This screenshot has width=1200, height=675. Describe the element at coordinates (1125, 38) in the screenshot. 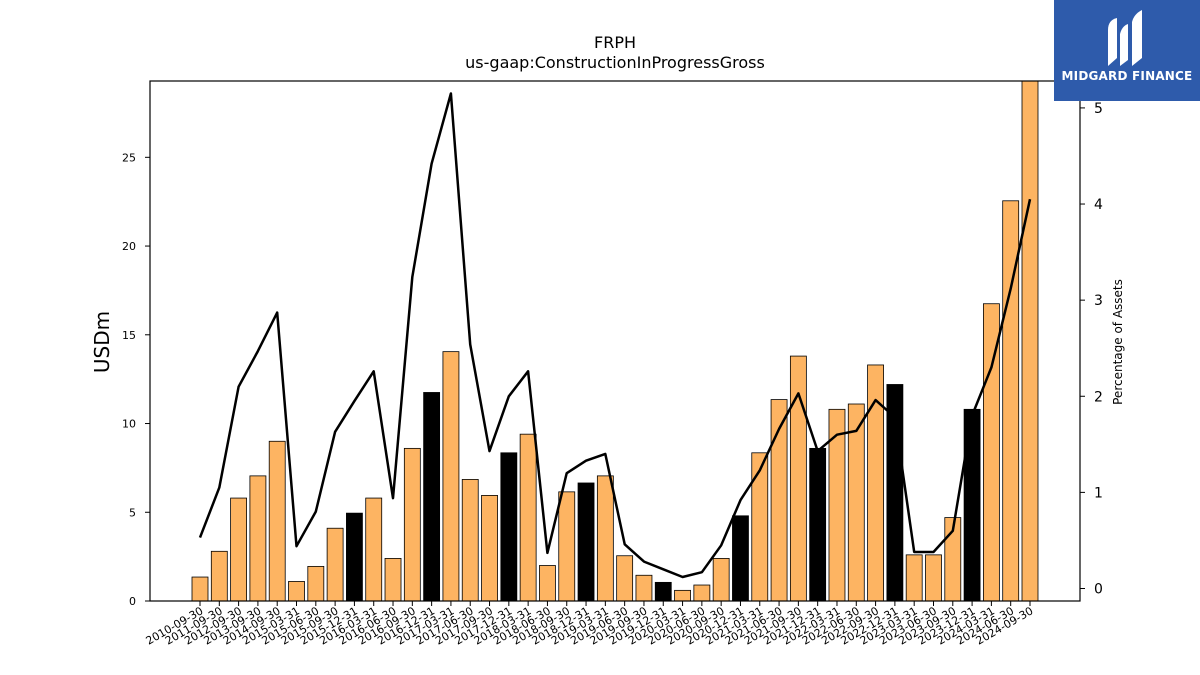

I see `midgard-logo-icon` at that location.